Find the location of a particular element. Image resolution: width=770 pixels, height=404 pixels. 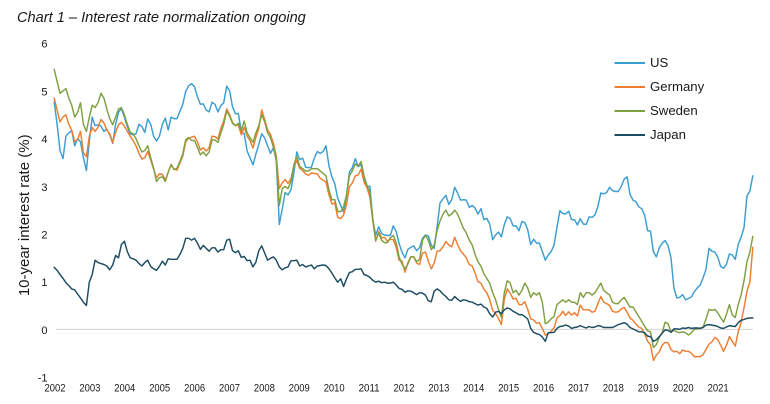

svg-text: 2016 is located at coordinates (543, 389).